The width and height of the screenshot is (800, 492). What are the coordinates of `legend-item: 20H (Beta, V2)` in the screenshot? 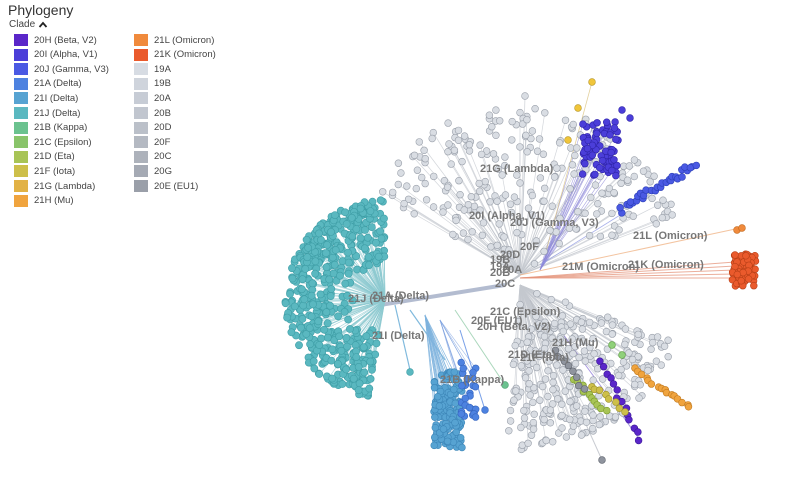 It's located at (55, 40).